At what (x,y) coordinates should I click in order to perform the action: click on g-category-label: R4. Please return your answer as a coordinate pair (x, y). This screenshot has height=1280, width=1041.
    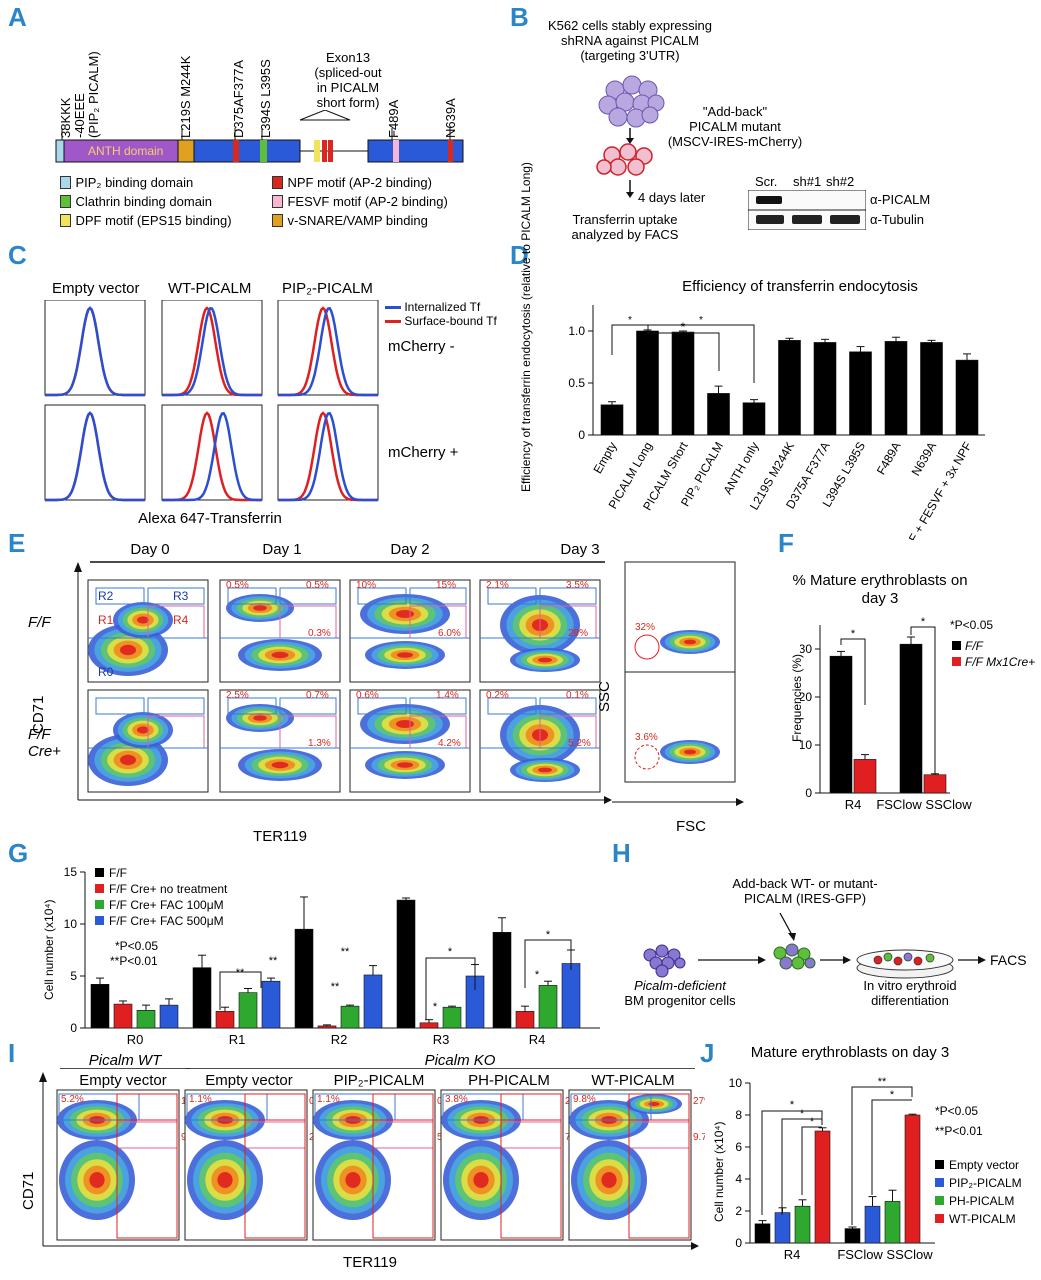
    Looking at the image, I should click on (537, 1038).